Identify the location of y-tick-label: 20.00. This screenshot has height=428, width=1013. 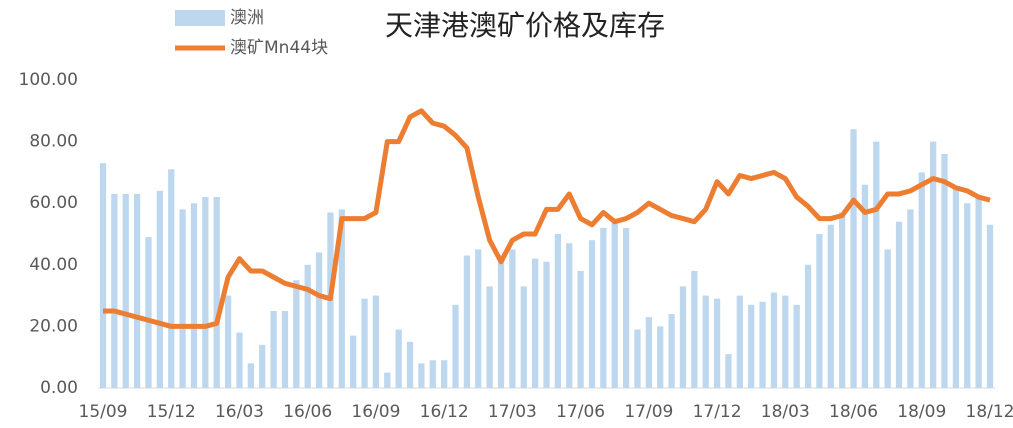
(53, 326).